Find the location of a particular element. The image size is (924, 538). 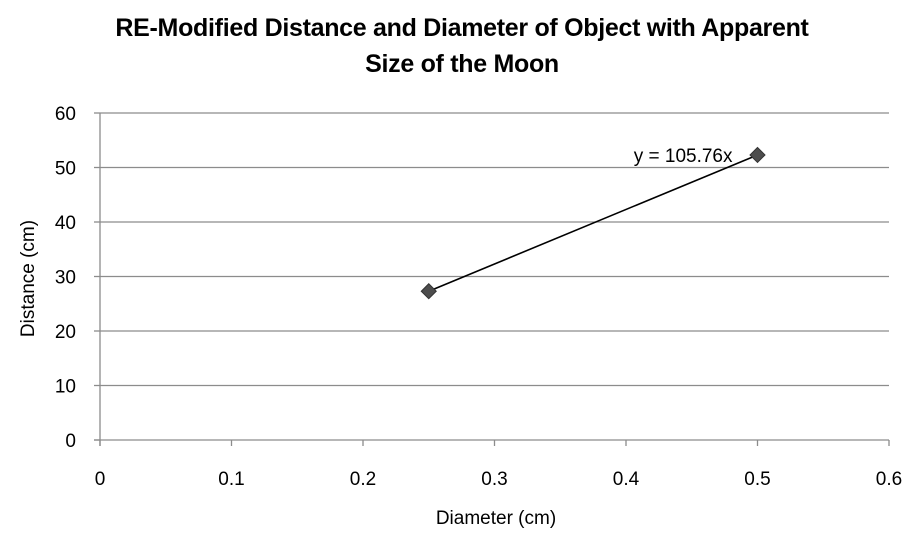

data-points is located at coordinates (593, 223).